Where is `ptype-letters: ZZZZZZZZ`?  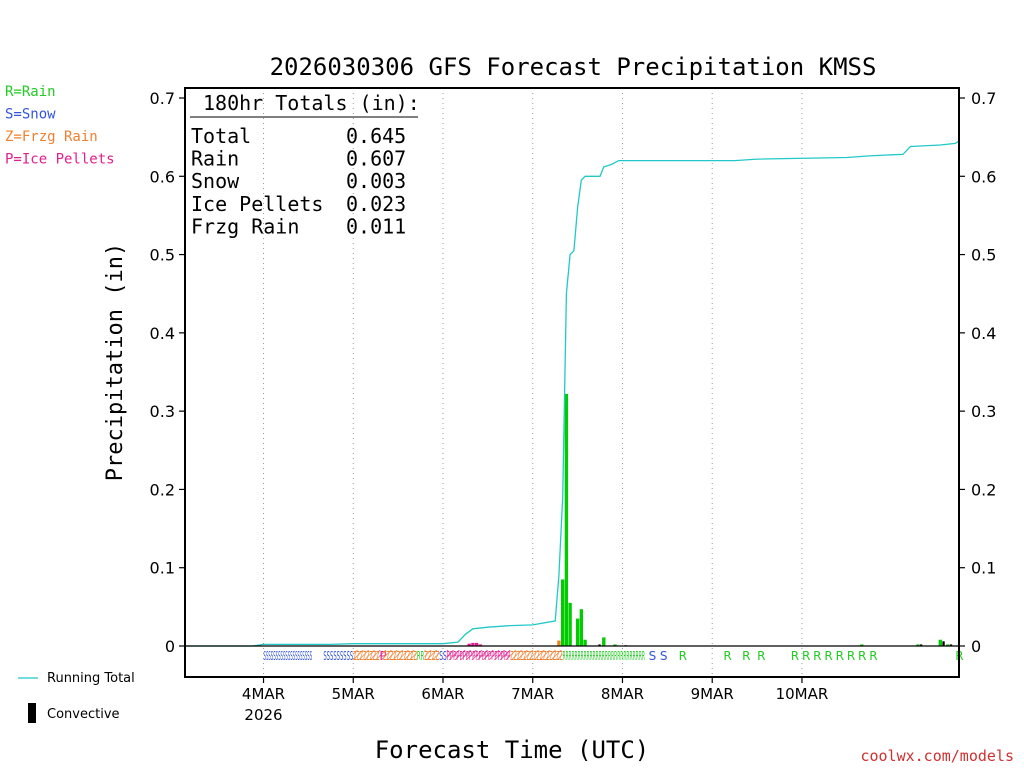 ptype-letters: ZZZZZZZZ is located at coordinates (366, 656).